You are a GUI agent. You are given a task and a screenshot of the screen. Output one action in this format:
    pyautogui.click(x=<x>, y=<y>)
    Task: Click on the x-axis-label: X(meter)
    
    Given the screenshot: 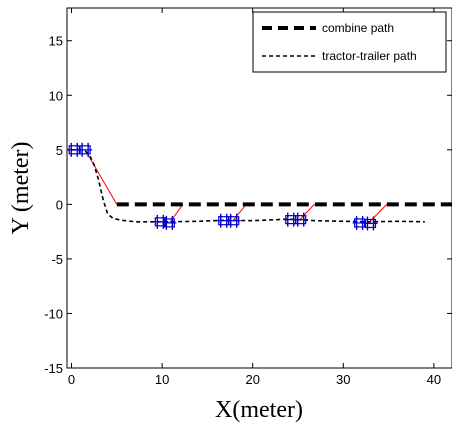 What is the action you would take?
    pyautogui.click(x=259, y=410)
    